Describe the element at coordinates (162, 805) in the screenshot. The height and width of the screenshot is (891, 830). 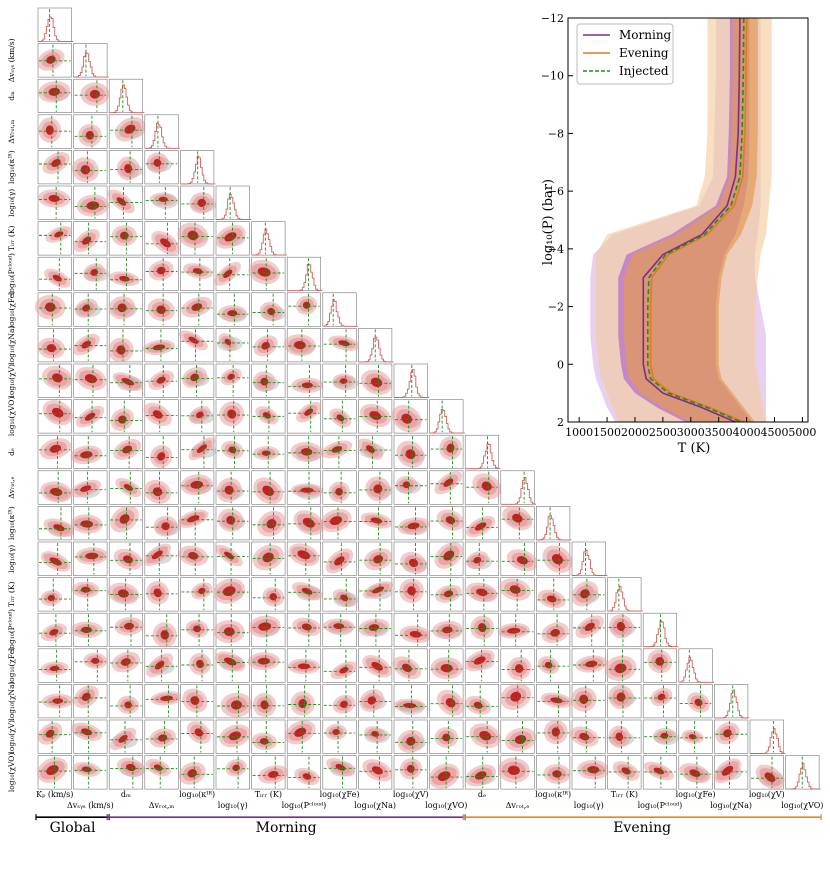
I see `corner-x-label-dv_rot_m: Δvᵣₒₜ,ₘ` at that location.